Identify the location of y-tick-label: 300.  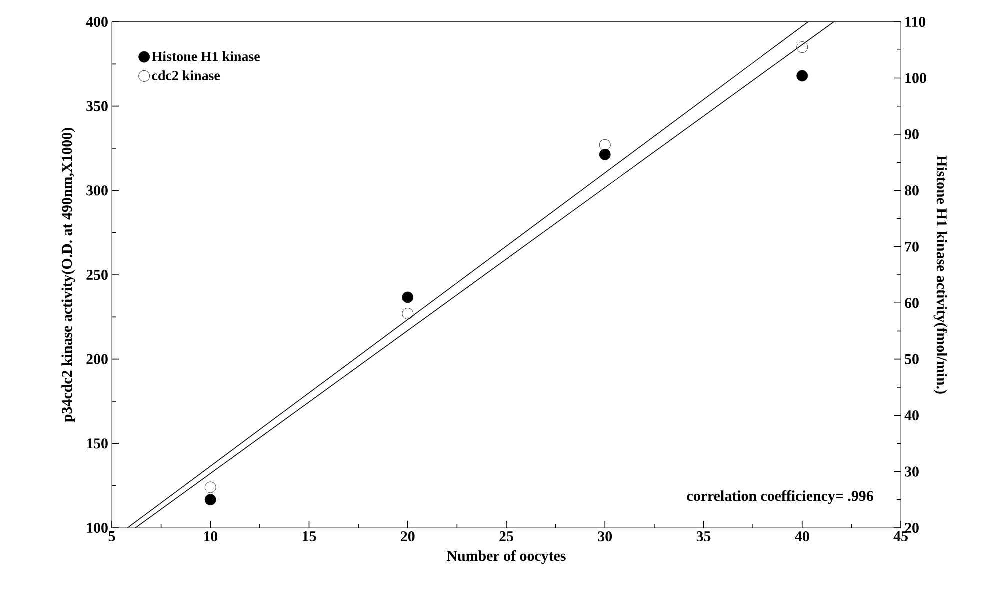
(97, 191).